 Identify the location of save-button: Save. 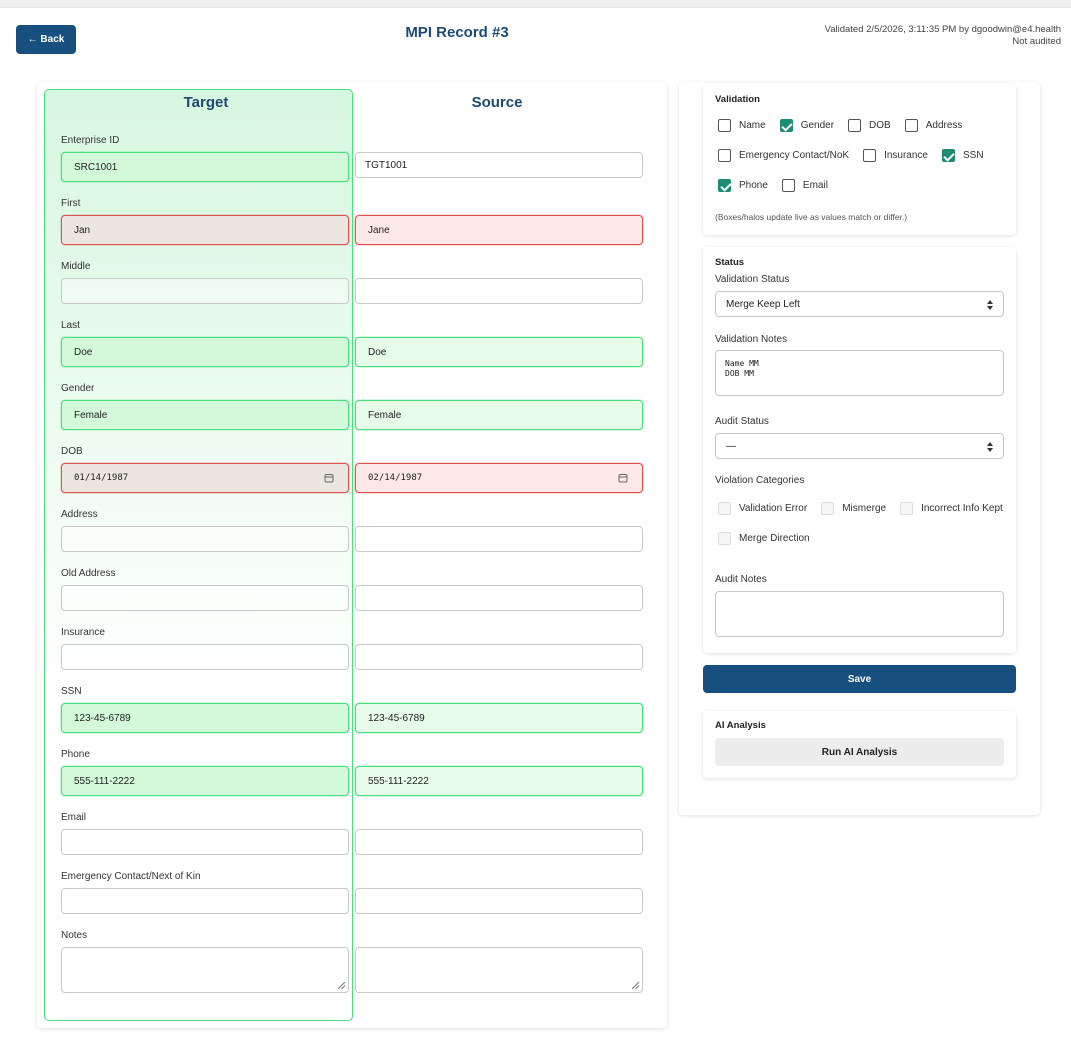
(859, 679).